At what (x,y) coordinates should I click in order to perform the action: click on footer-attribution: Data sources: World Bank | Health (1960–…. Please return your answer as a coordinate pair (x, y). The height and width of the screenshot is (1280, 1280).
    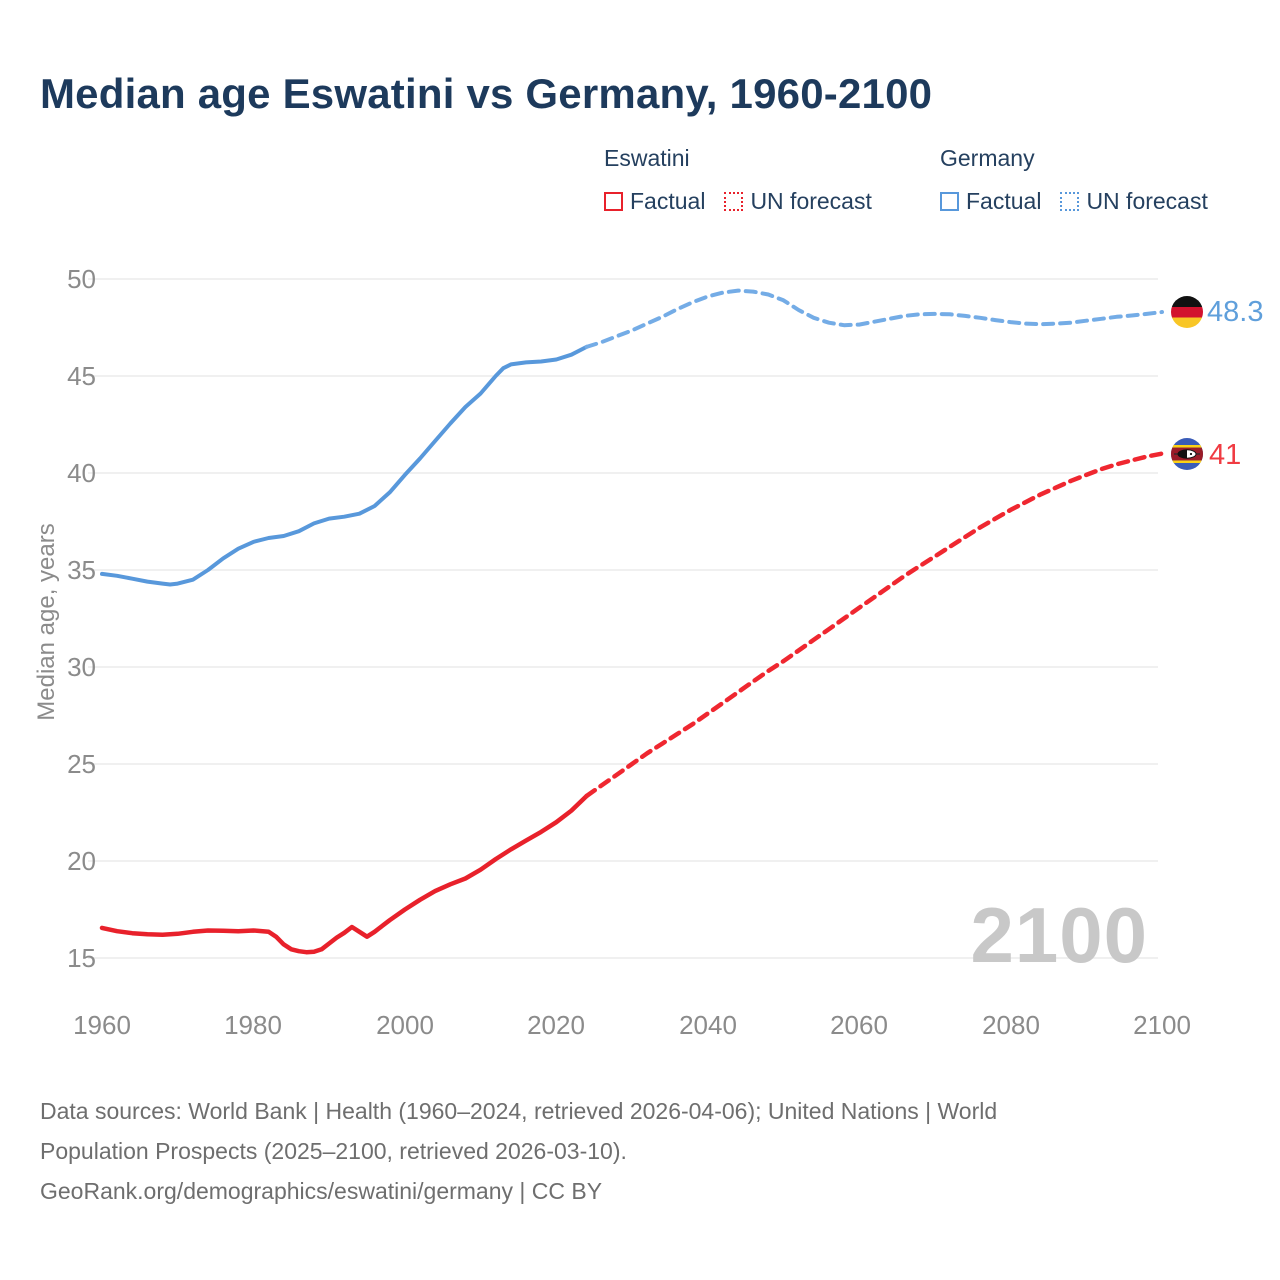
    Looking at the image, I should click on (518, 1151).